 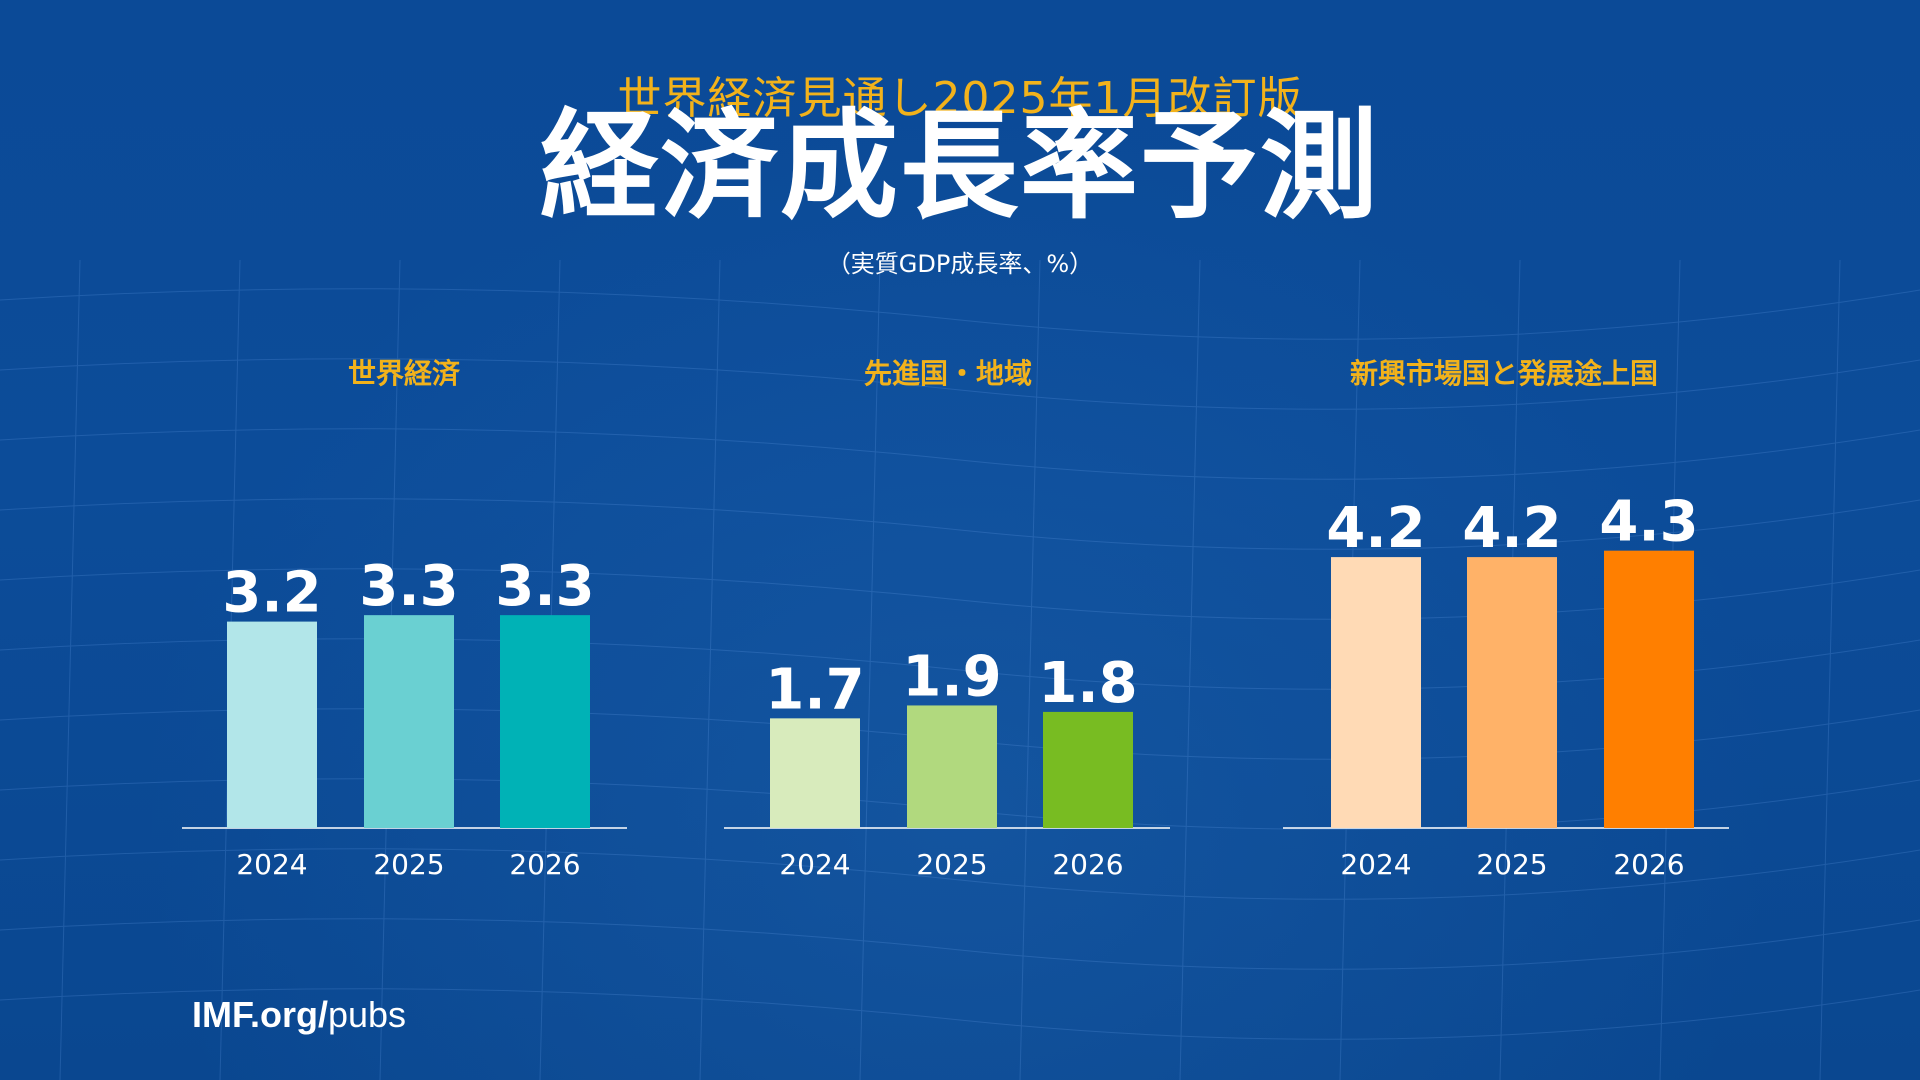 What do you see at coordinates (1648, 522) in the screenshot?
I see `data-label-emerging-2026: 4.3` at bounding box center [1648, 522].